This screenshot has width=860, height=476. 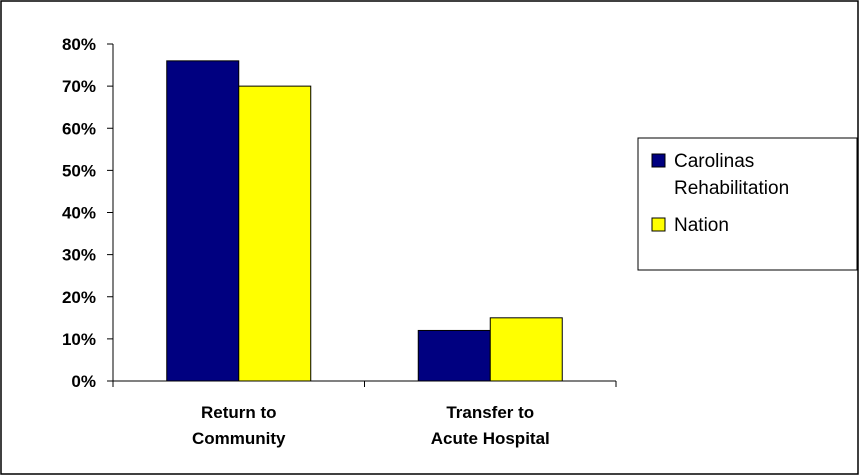 What do you see at coordinates (714, 161) in the screenshot?
I see `legend-label-line: Carolinas` at bounding box center [714, 161].